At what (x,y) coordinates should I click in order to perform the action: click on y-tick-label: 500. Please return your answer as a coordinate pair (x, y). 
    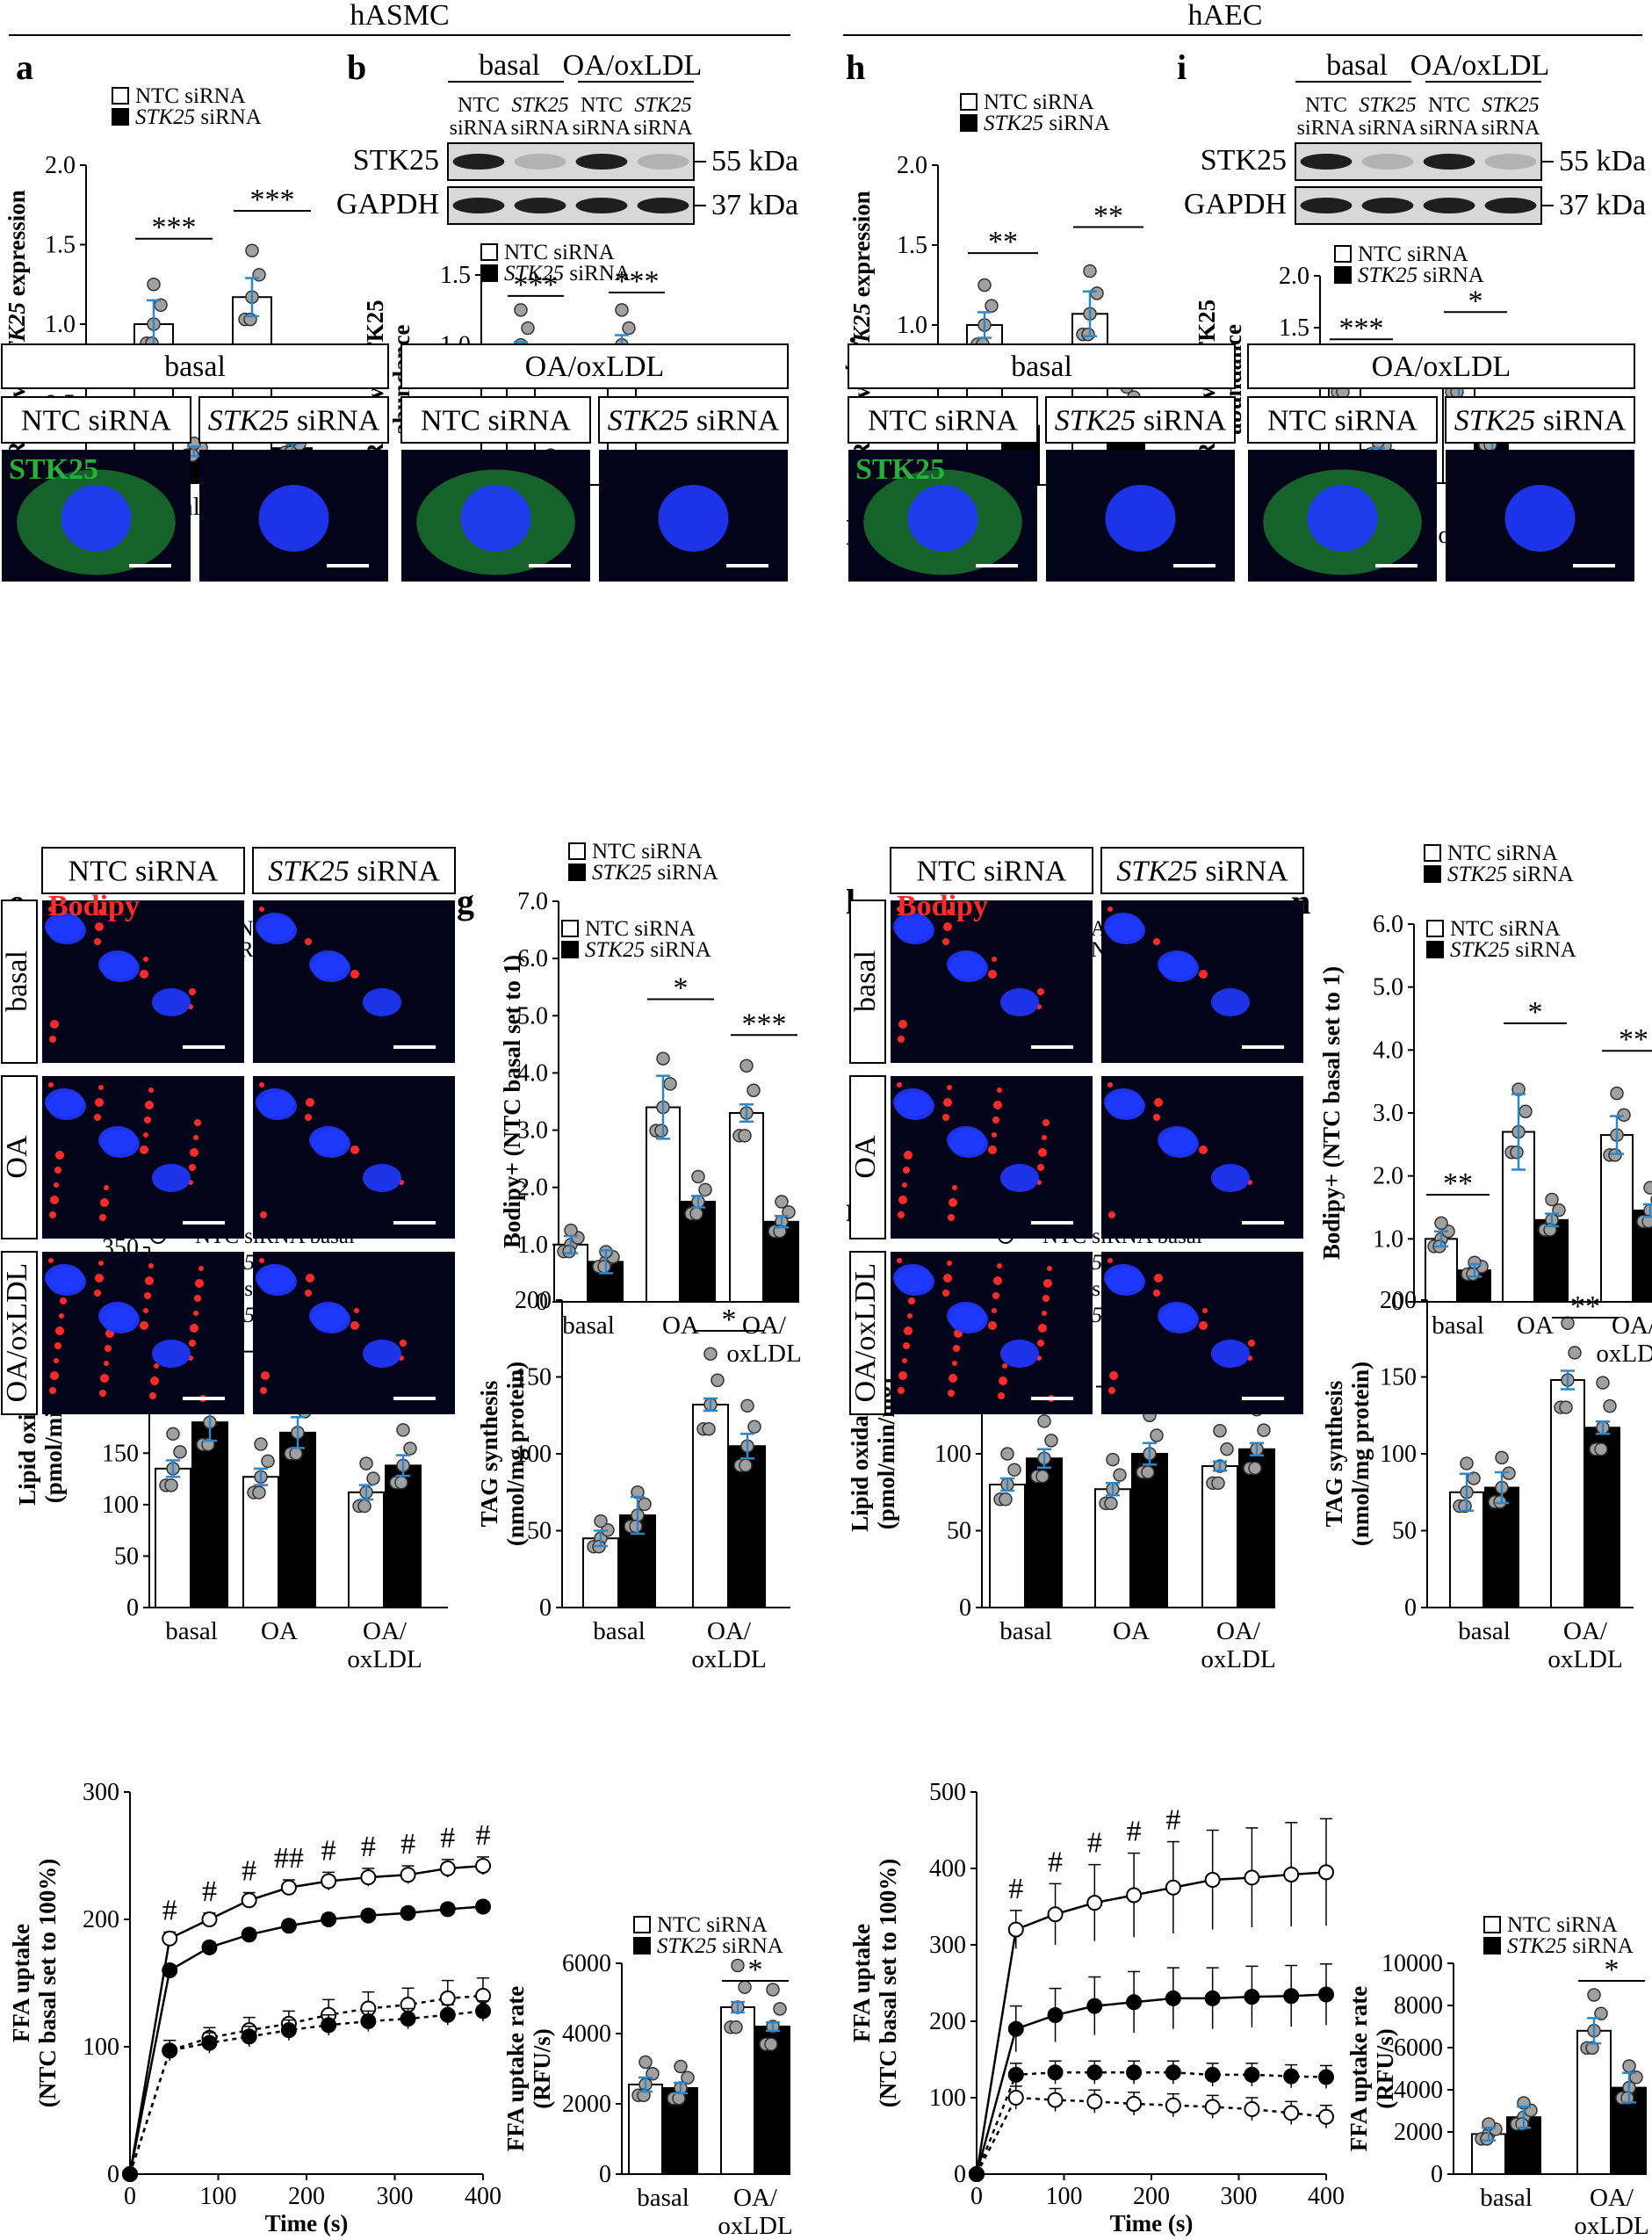
    Looking at the image, I should click on (947, 1792).